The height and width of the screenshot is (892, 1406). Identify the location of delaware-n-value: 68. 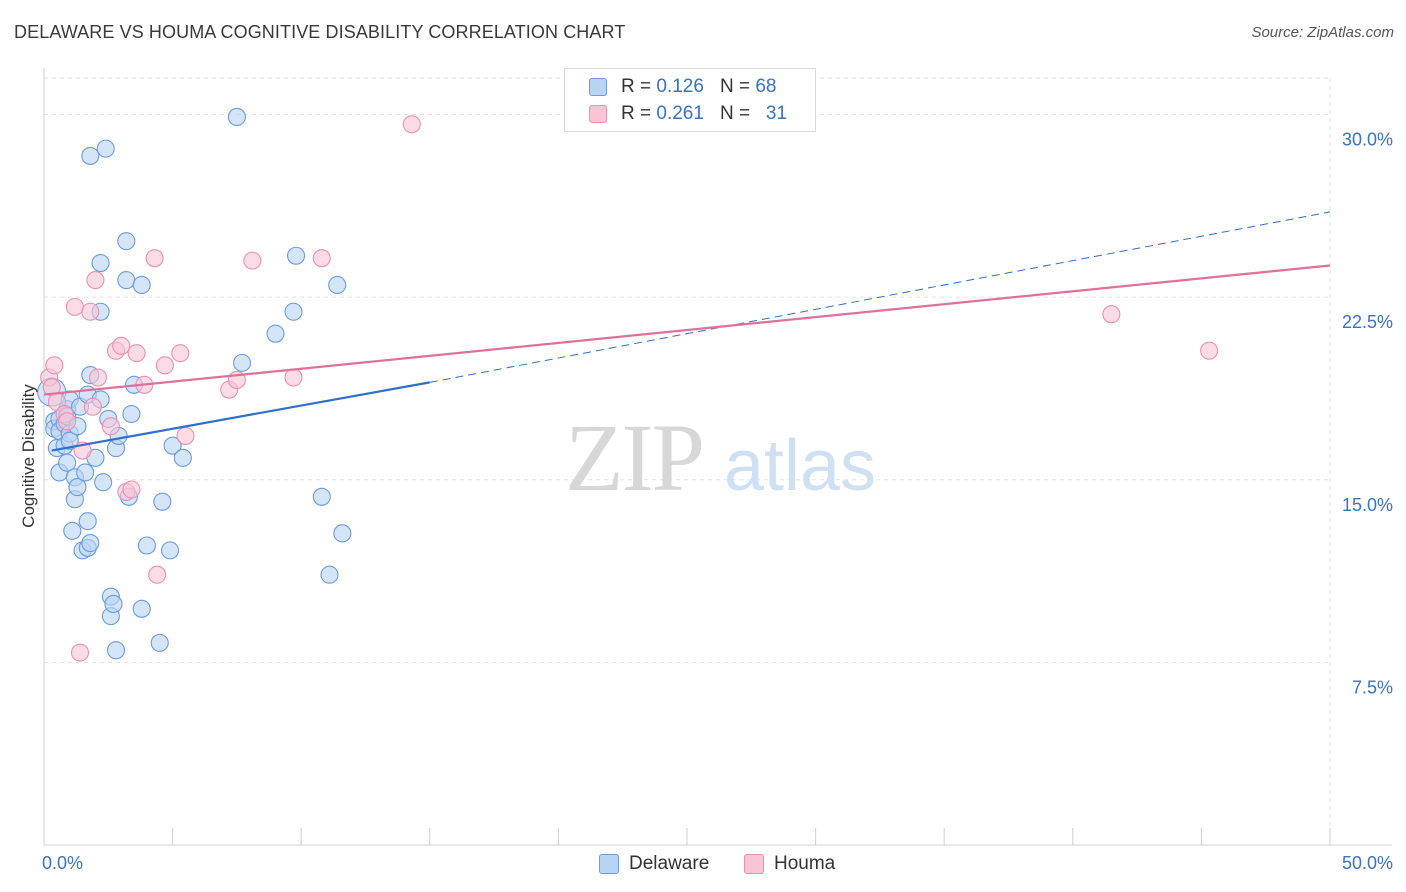
(766, 86).